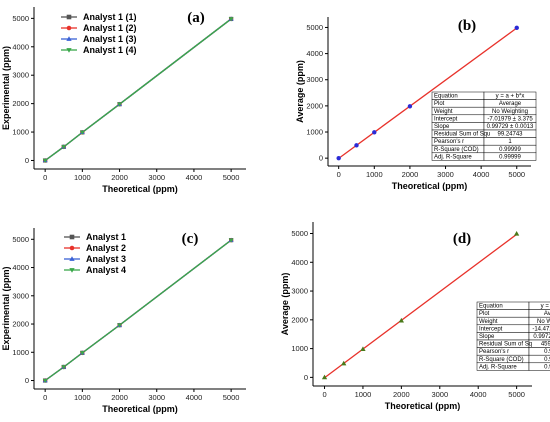  I want to click on panel-label: (c), so click(190, 239).